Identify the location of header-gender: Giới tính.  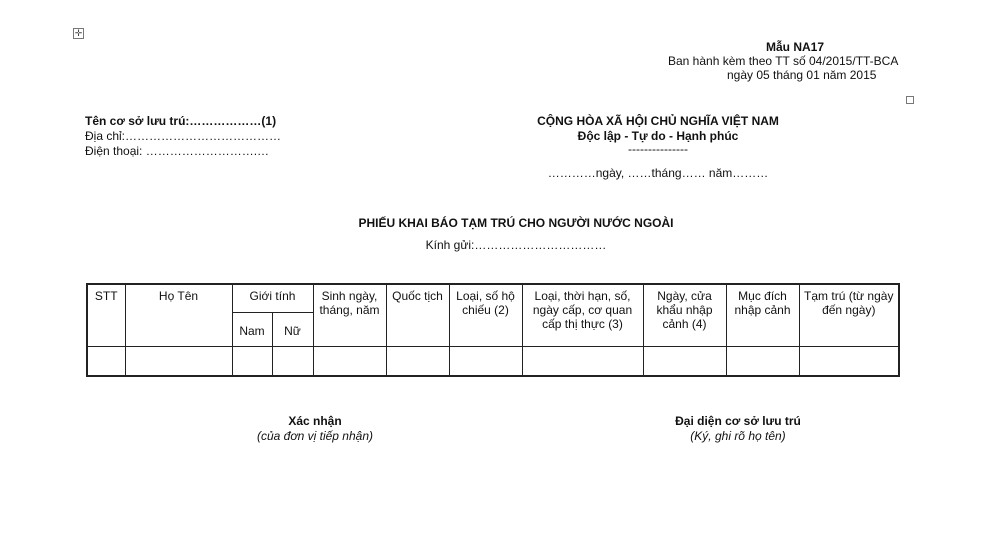
(272, 298).